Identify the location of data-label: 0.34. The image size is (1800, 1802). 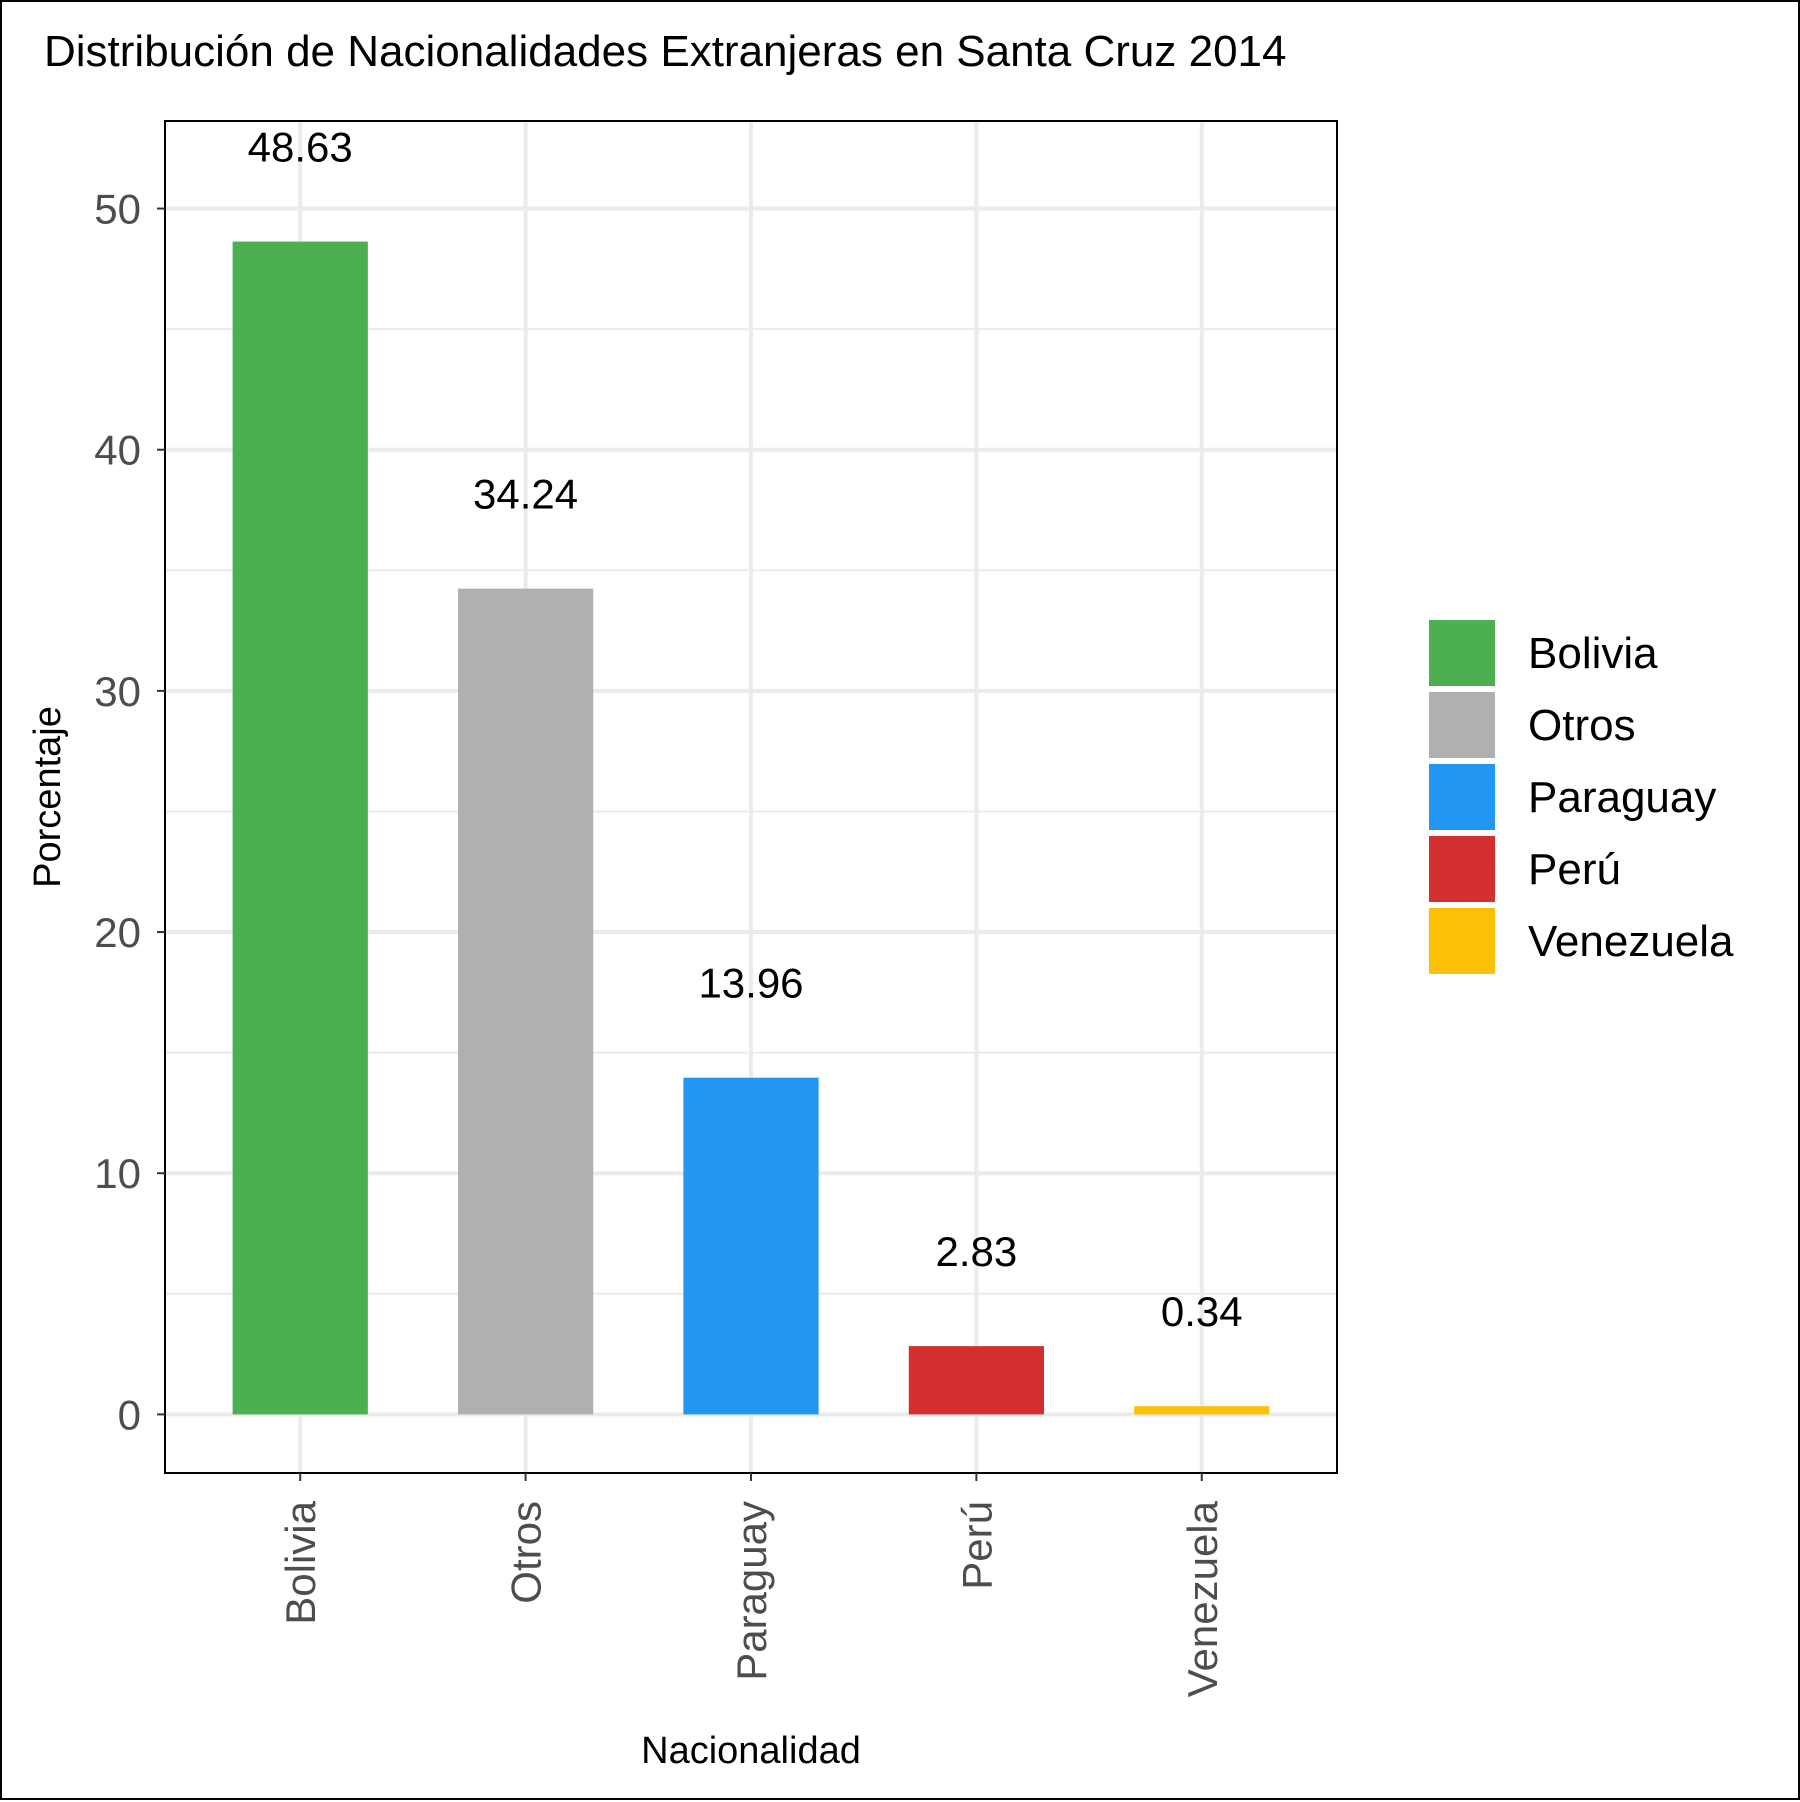
(1202, 1311).